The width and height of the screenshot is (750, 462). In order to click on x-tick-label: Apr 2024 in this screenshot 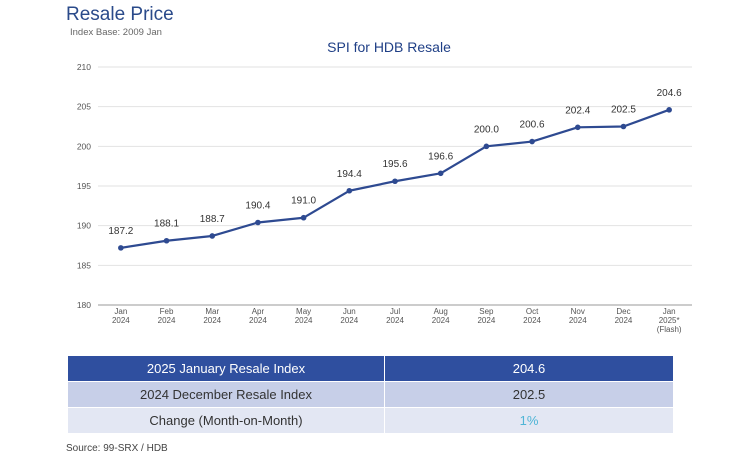, I will do `click(258, 316)`.